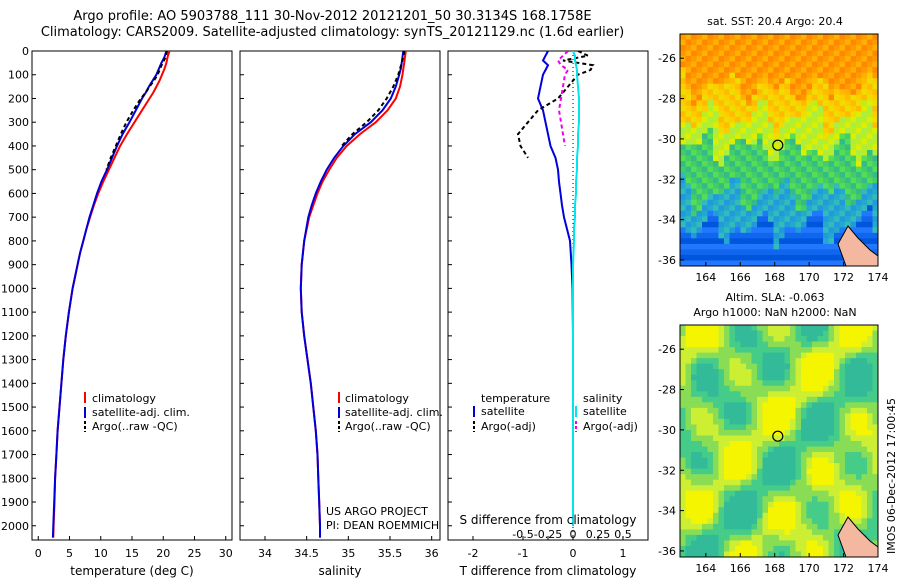 This screenshot has height=580, width=900. I want to click on map-x-tick-label: 170, so click(809, 277).